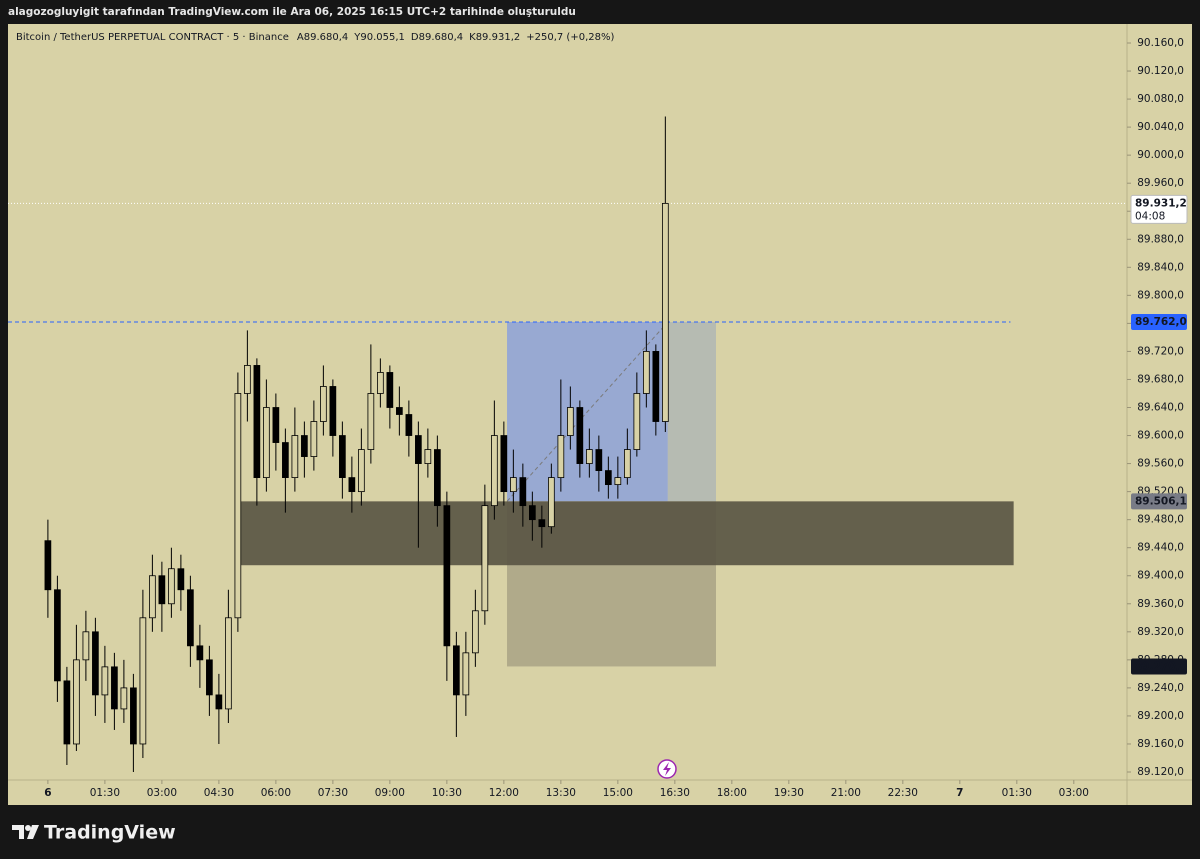 The width and height of the screenshot is (1200, 859). I want to click on y-tick-label: 89.600,0, so click(1160, 436).